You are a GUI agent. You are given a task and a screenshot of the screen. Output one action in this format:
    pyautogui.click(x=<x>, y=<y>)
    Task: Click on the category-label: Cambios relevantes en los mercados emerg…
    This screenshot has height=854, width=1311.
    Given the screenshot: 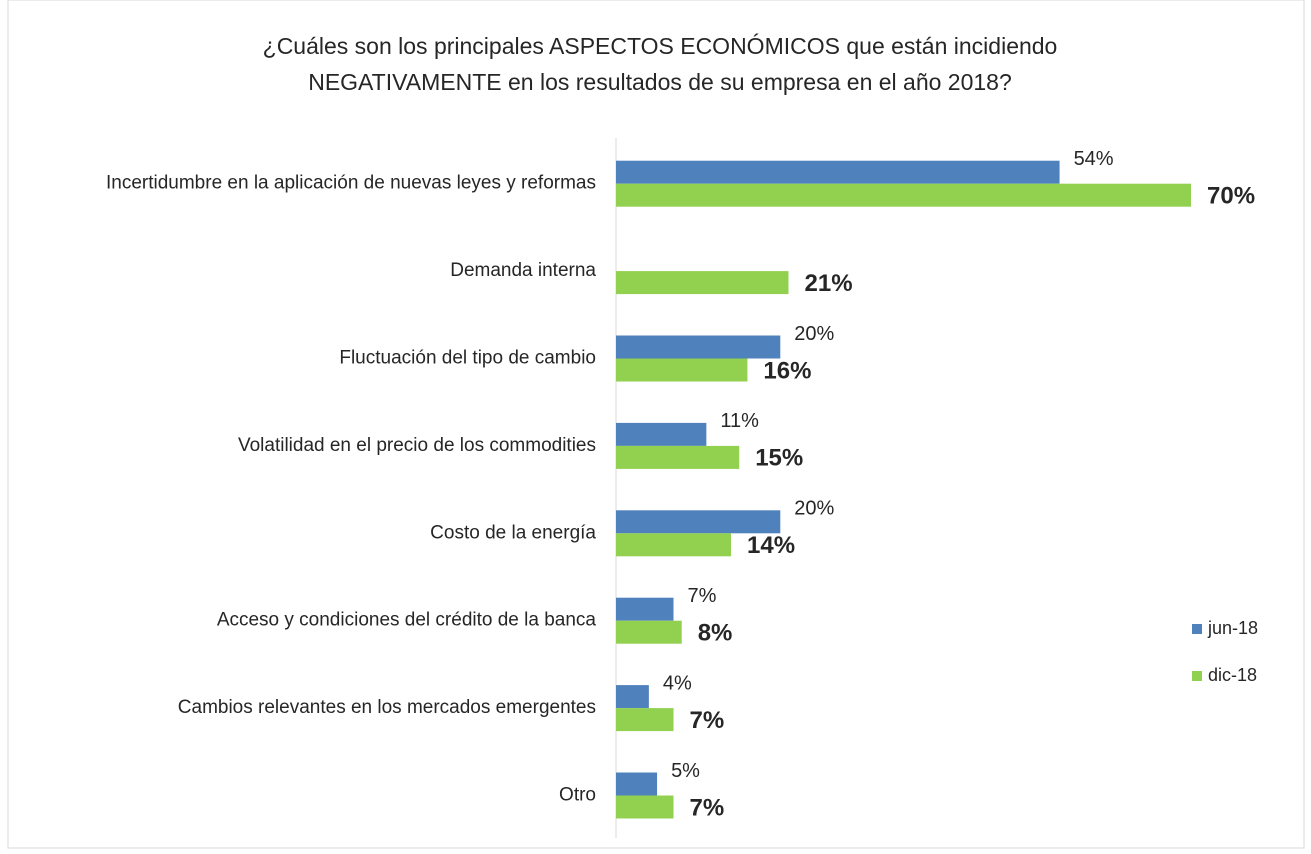 What is the action you would take?
    pyautogui.click(x=387, y=707)
    